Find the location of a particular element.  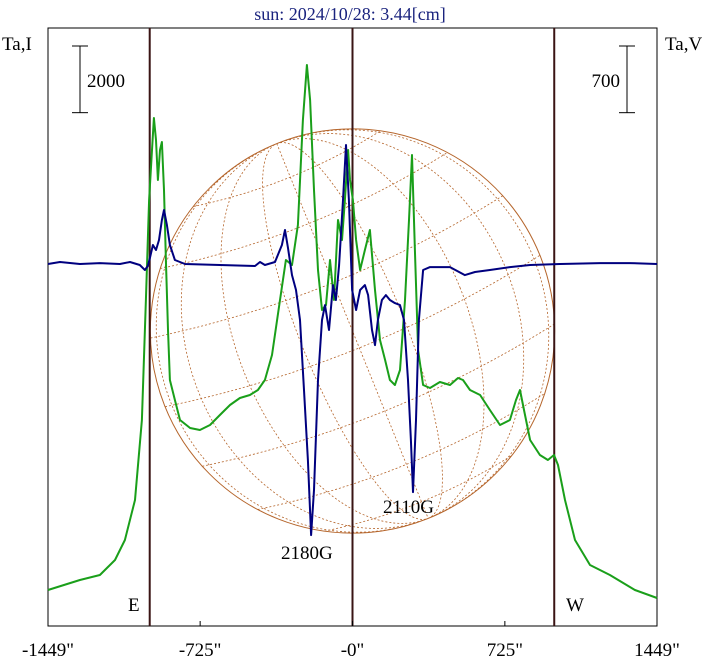

x-tick-label: -1449" is located at coordinates (48, 650).